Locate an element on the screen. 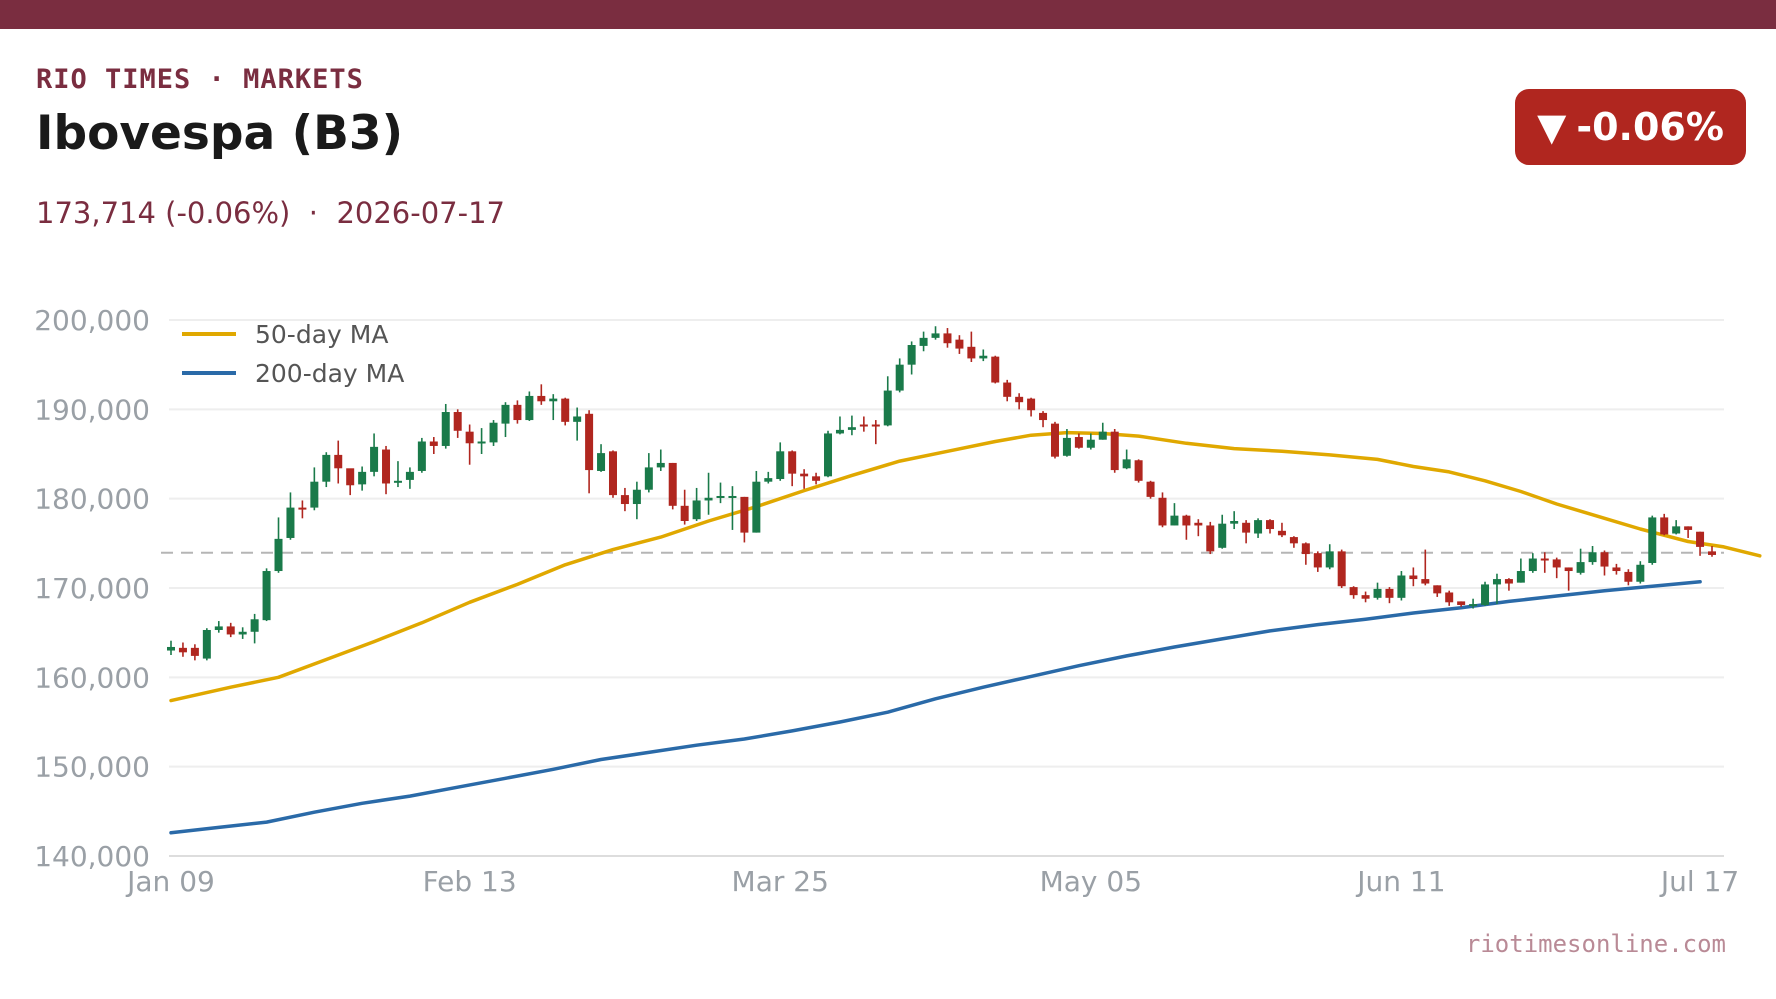 This screenshot has height=999, width=1776. change-badge: ▼ -0.06% is located at coordinates (1630, 127).